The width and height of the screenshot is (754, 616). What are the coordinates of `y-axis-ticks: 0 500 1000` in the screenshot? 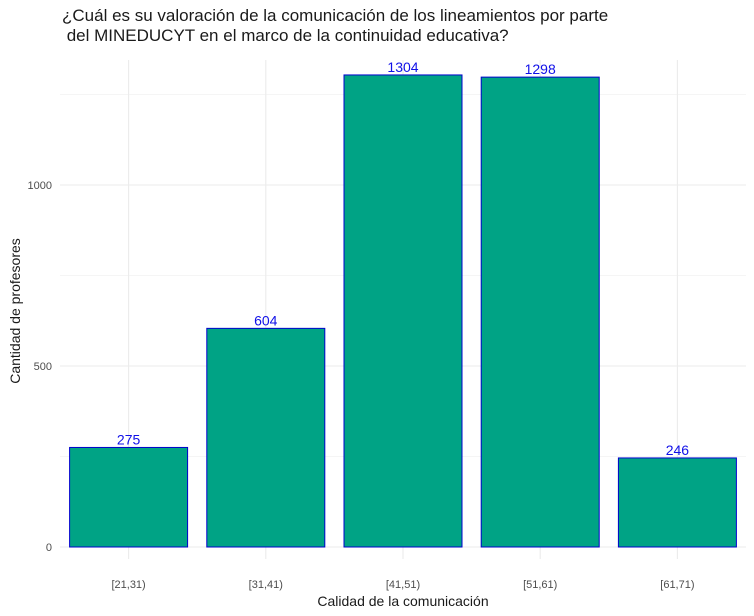 It's located at (40, 367).